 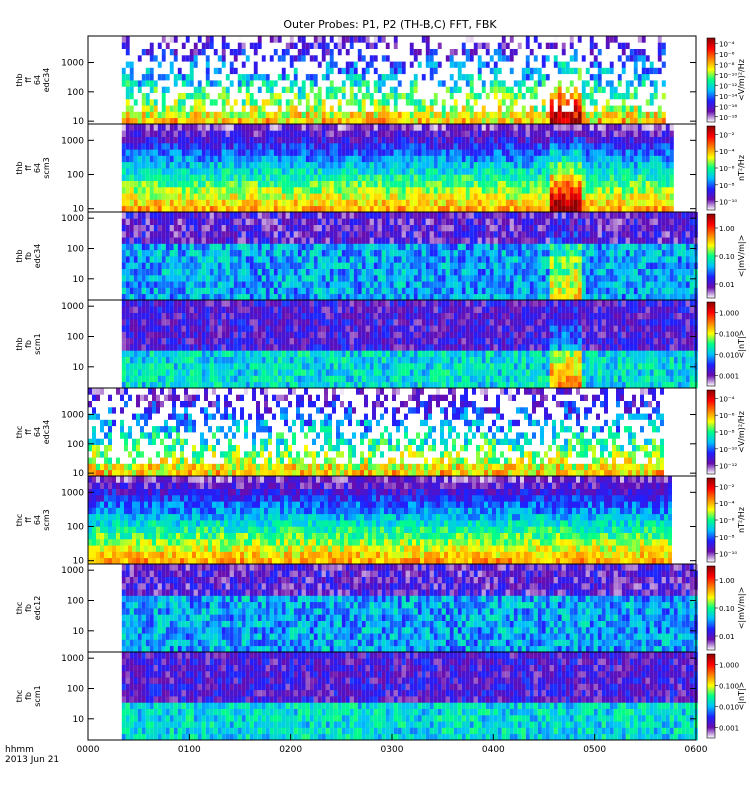 I want to click on colorbar-tick-label: 10⁻¹⁸, so click(x=728, y=118).